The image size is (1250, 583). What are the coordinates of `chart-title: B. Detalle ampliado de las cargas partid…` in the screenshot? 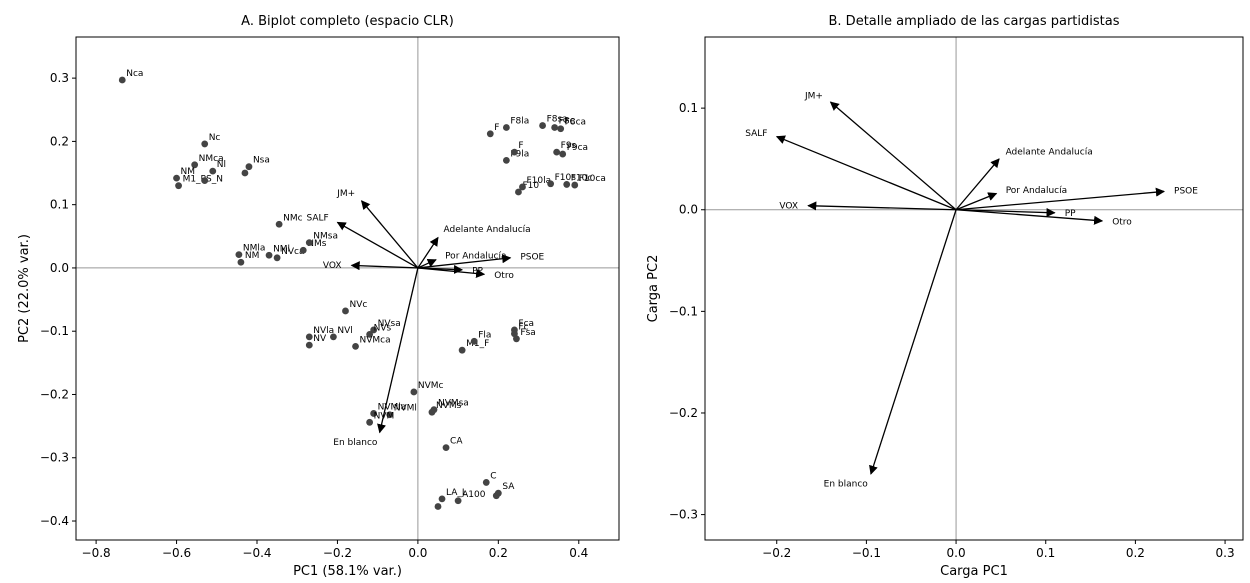 It's located at (974, 21).